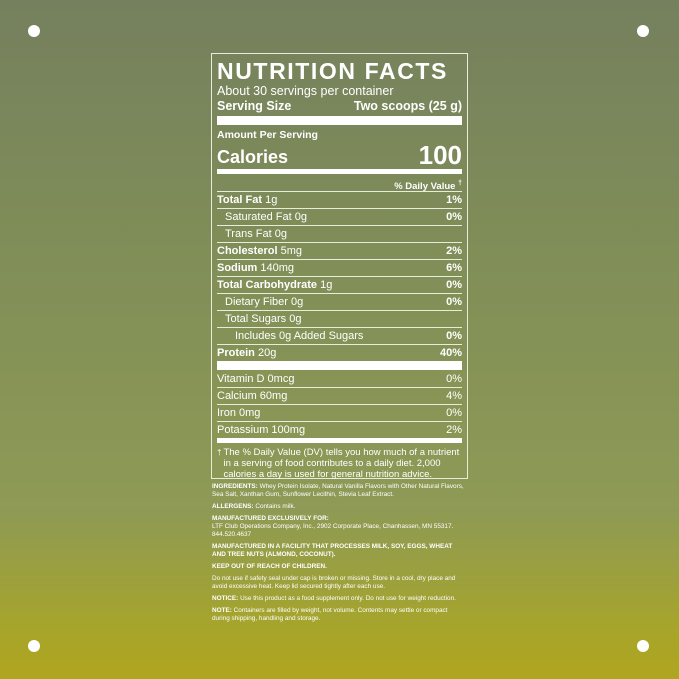  Describe the element at coordinates (269, 566) in the screenshot. I see `note-heading: KEEP OUT OF REACH OF CHILDREN.` at that location.